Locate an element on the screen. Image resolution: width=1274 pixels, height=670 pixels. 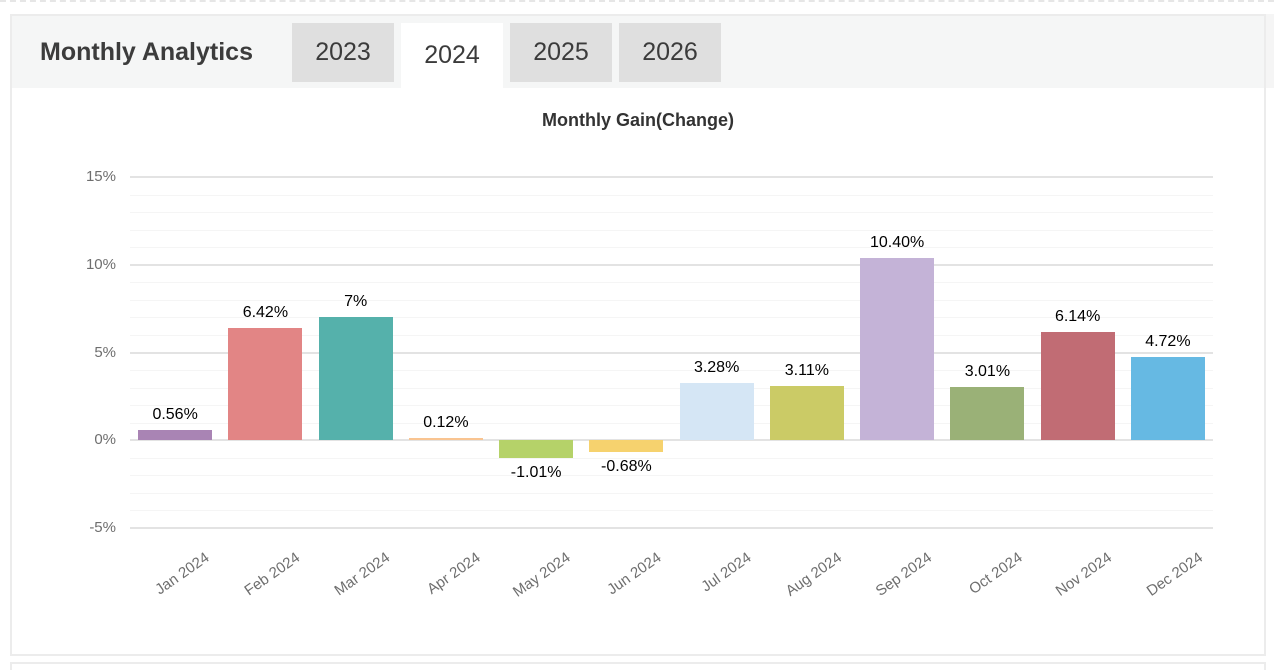
y-axis-label: 0% is located at coordinates (105, 440).